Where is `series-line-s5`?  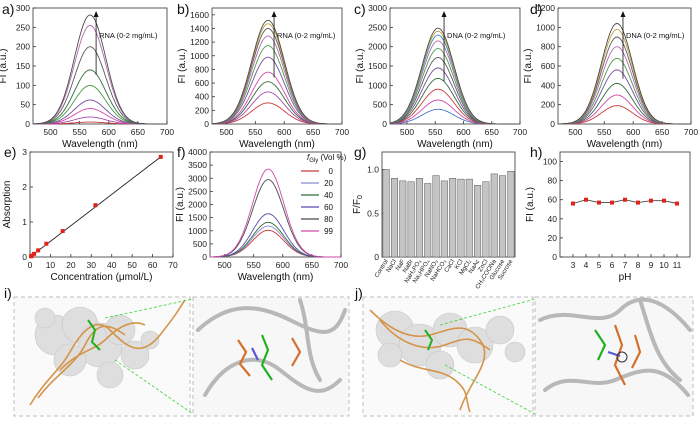 series-line-s5 is located at coordinates (277, 90).